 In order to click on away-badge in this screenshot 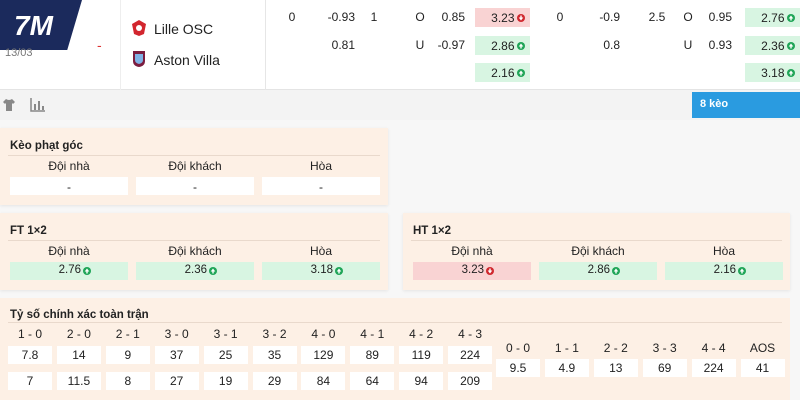, I will do `click(139, 59)`.